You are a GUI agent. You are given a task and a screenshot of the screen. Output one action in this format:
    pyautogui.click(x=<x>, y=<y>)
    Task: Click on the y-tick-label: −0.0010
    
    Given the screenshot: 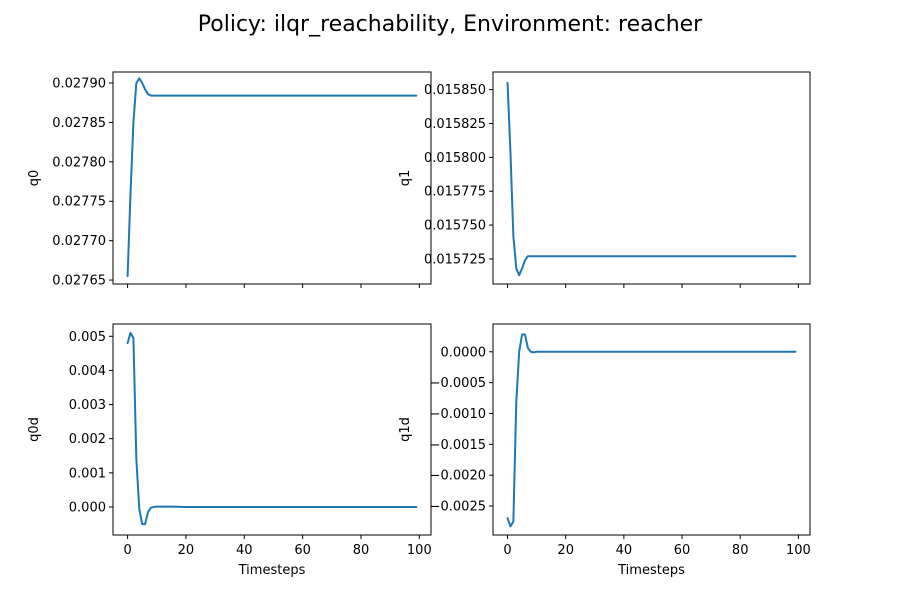 What is the action you would take?
    pyautogui.click(x=458, y=414)
    